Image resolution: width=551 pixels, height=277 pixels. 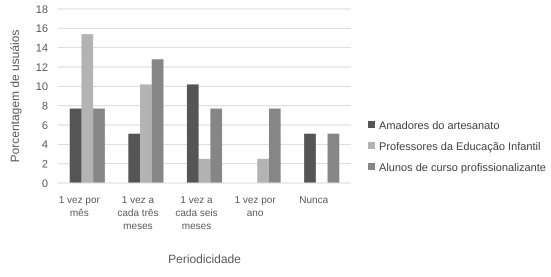 I want to click on y-tick-label: 14, so click(x=42, y=48).